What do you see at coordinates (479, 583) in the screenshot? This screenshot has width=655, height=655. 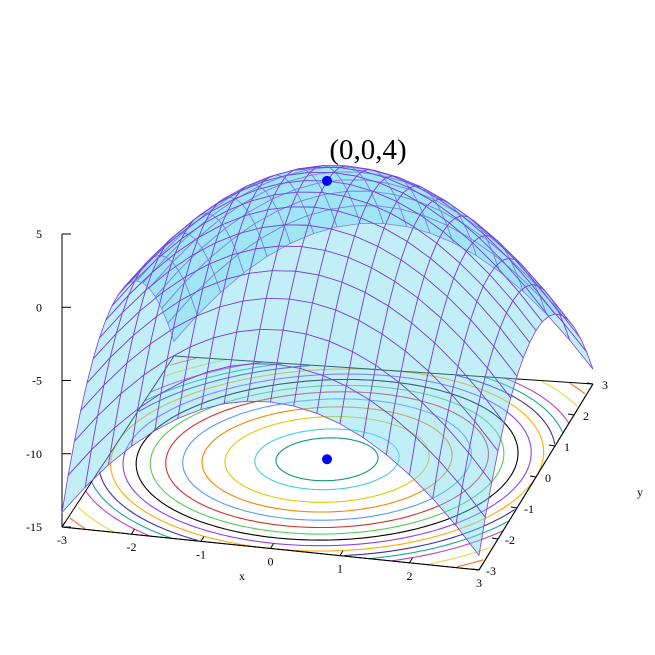 I see `x-tick-label: 3` at bounding box center [479, 583].